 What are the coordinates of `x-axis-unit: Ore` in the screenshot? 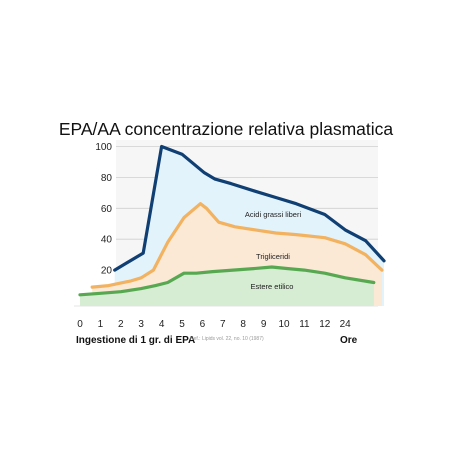 It's located at (349, 340).